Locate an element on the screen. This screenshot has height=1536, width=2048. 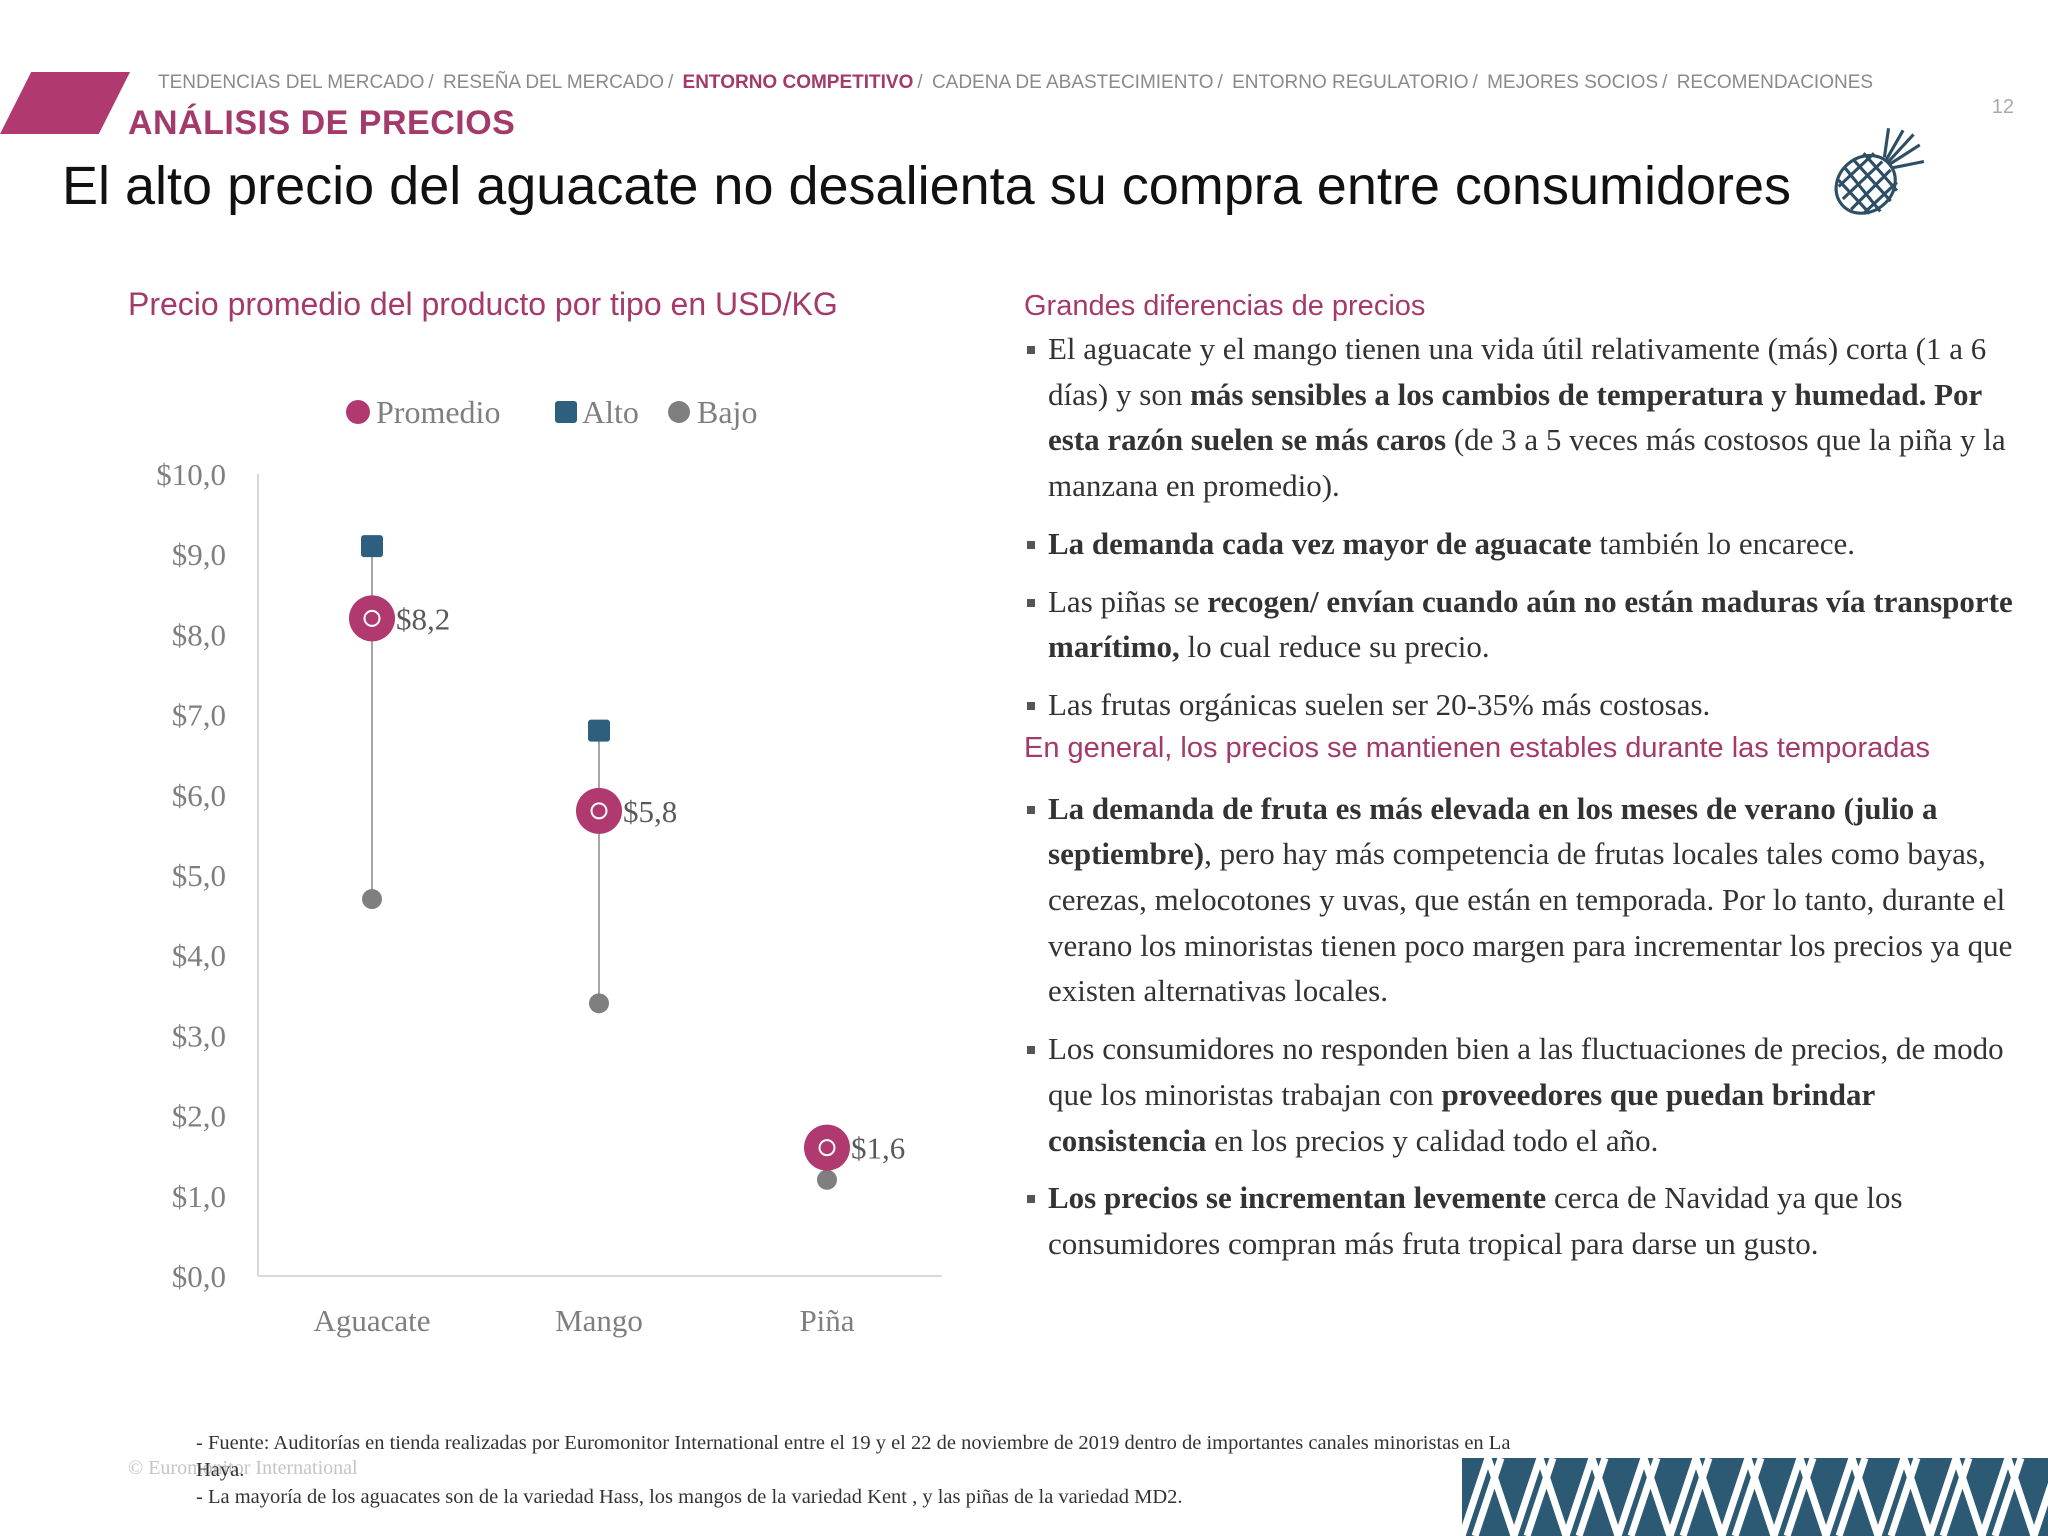
y-tick-label: $6,0 is located at coordinates (199, 795).